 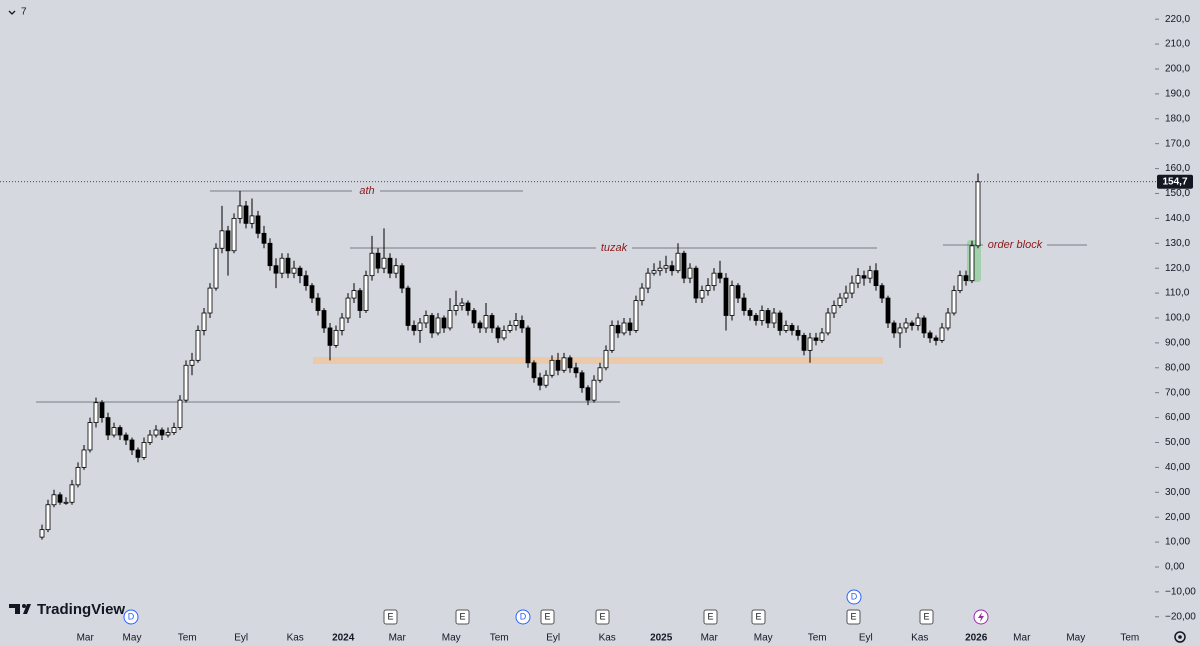 I want to click on last-price-box, so click(x=1175, y=181).